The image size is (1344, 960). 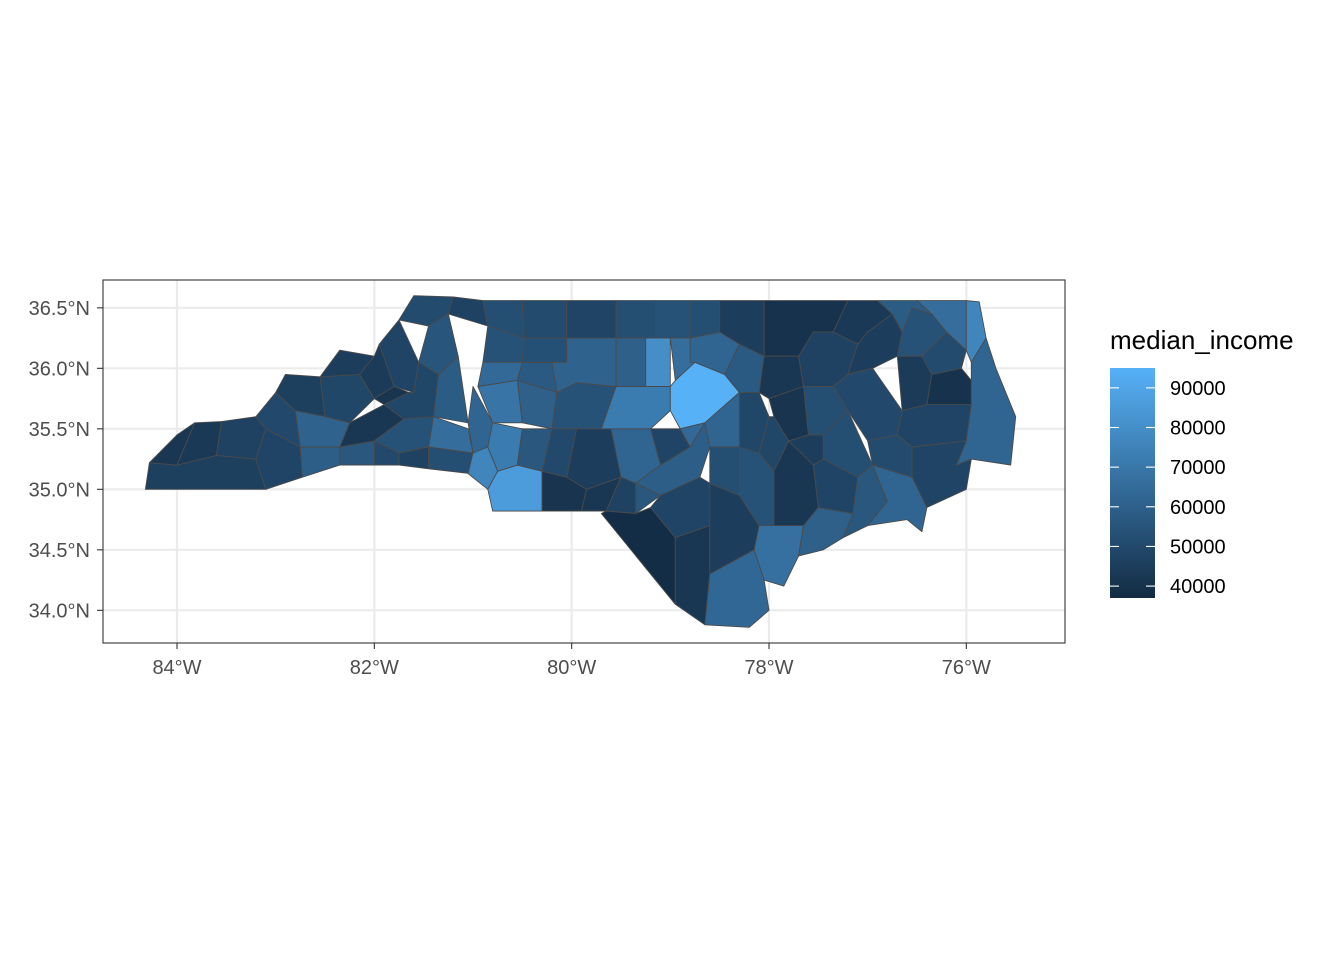 I want to click on legend-tick-label: 80000, so click(x=1198, y=428).